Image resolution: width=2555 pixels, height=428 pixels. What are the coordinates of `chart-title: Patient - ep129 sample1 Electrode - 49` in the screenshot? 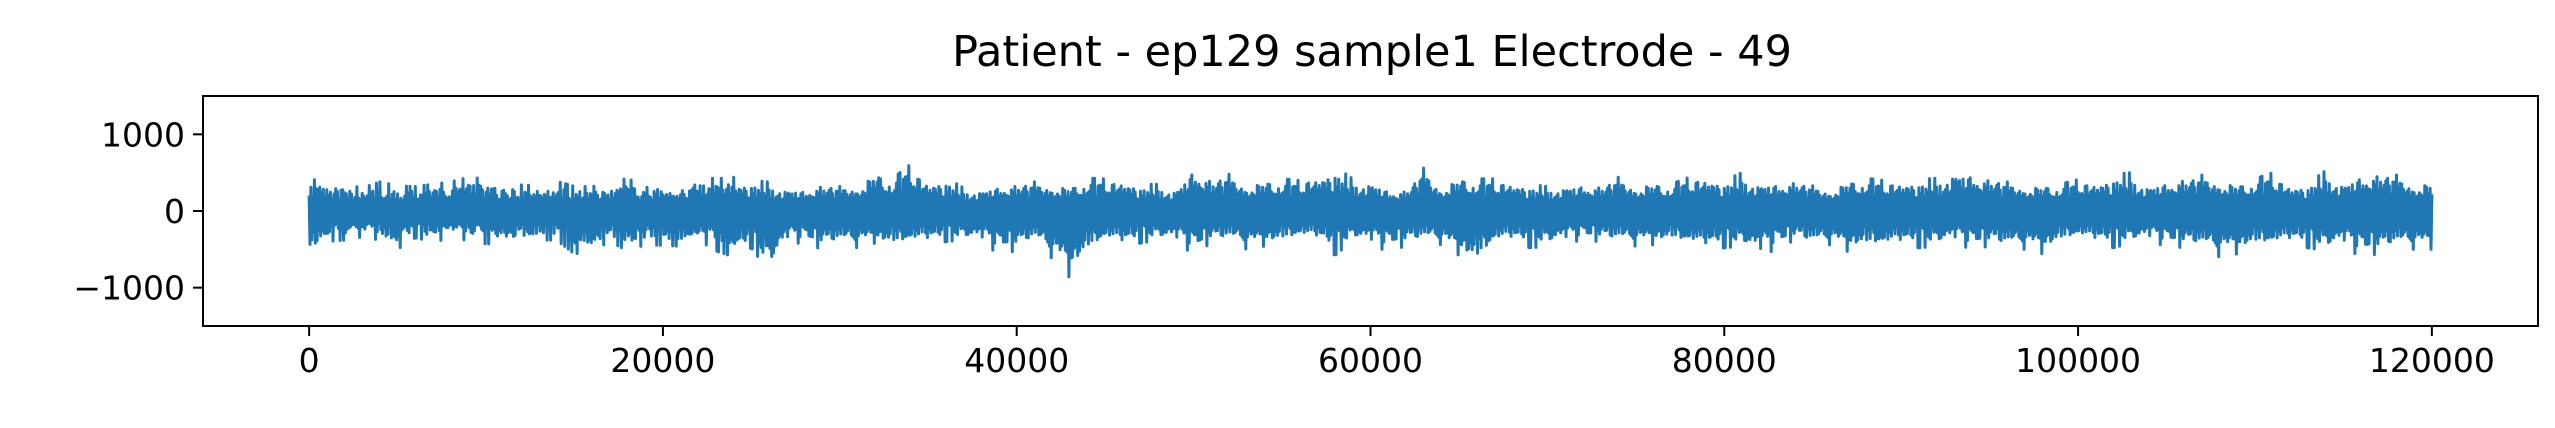 It's located at (1372, 52).